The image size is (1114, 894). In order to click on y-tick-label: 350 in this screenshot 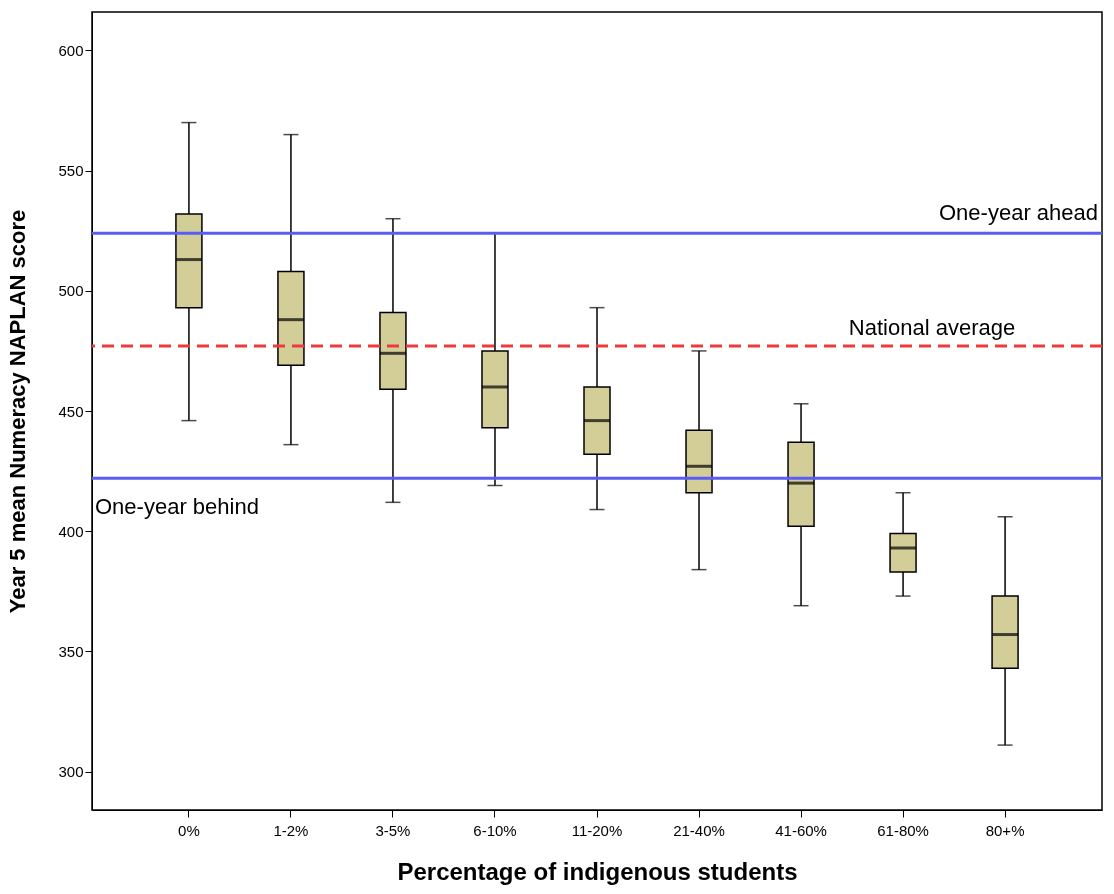, I will do `click(71, 651)`.